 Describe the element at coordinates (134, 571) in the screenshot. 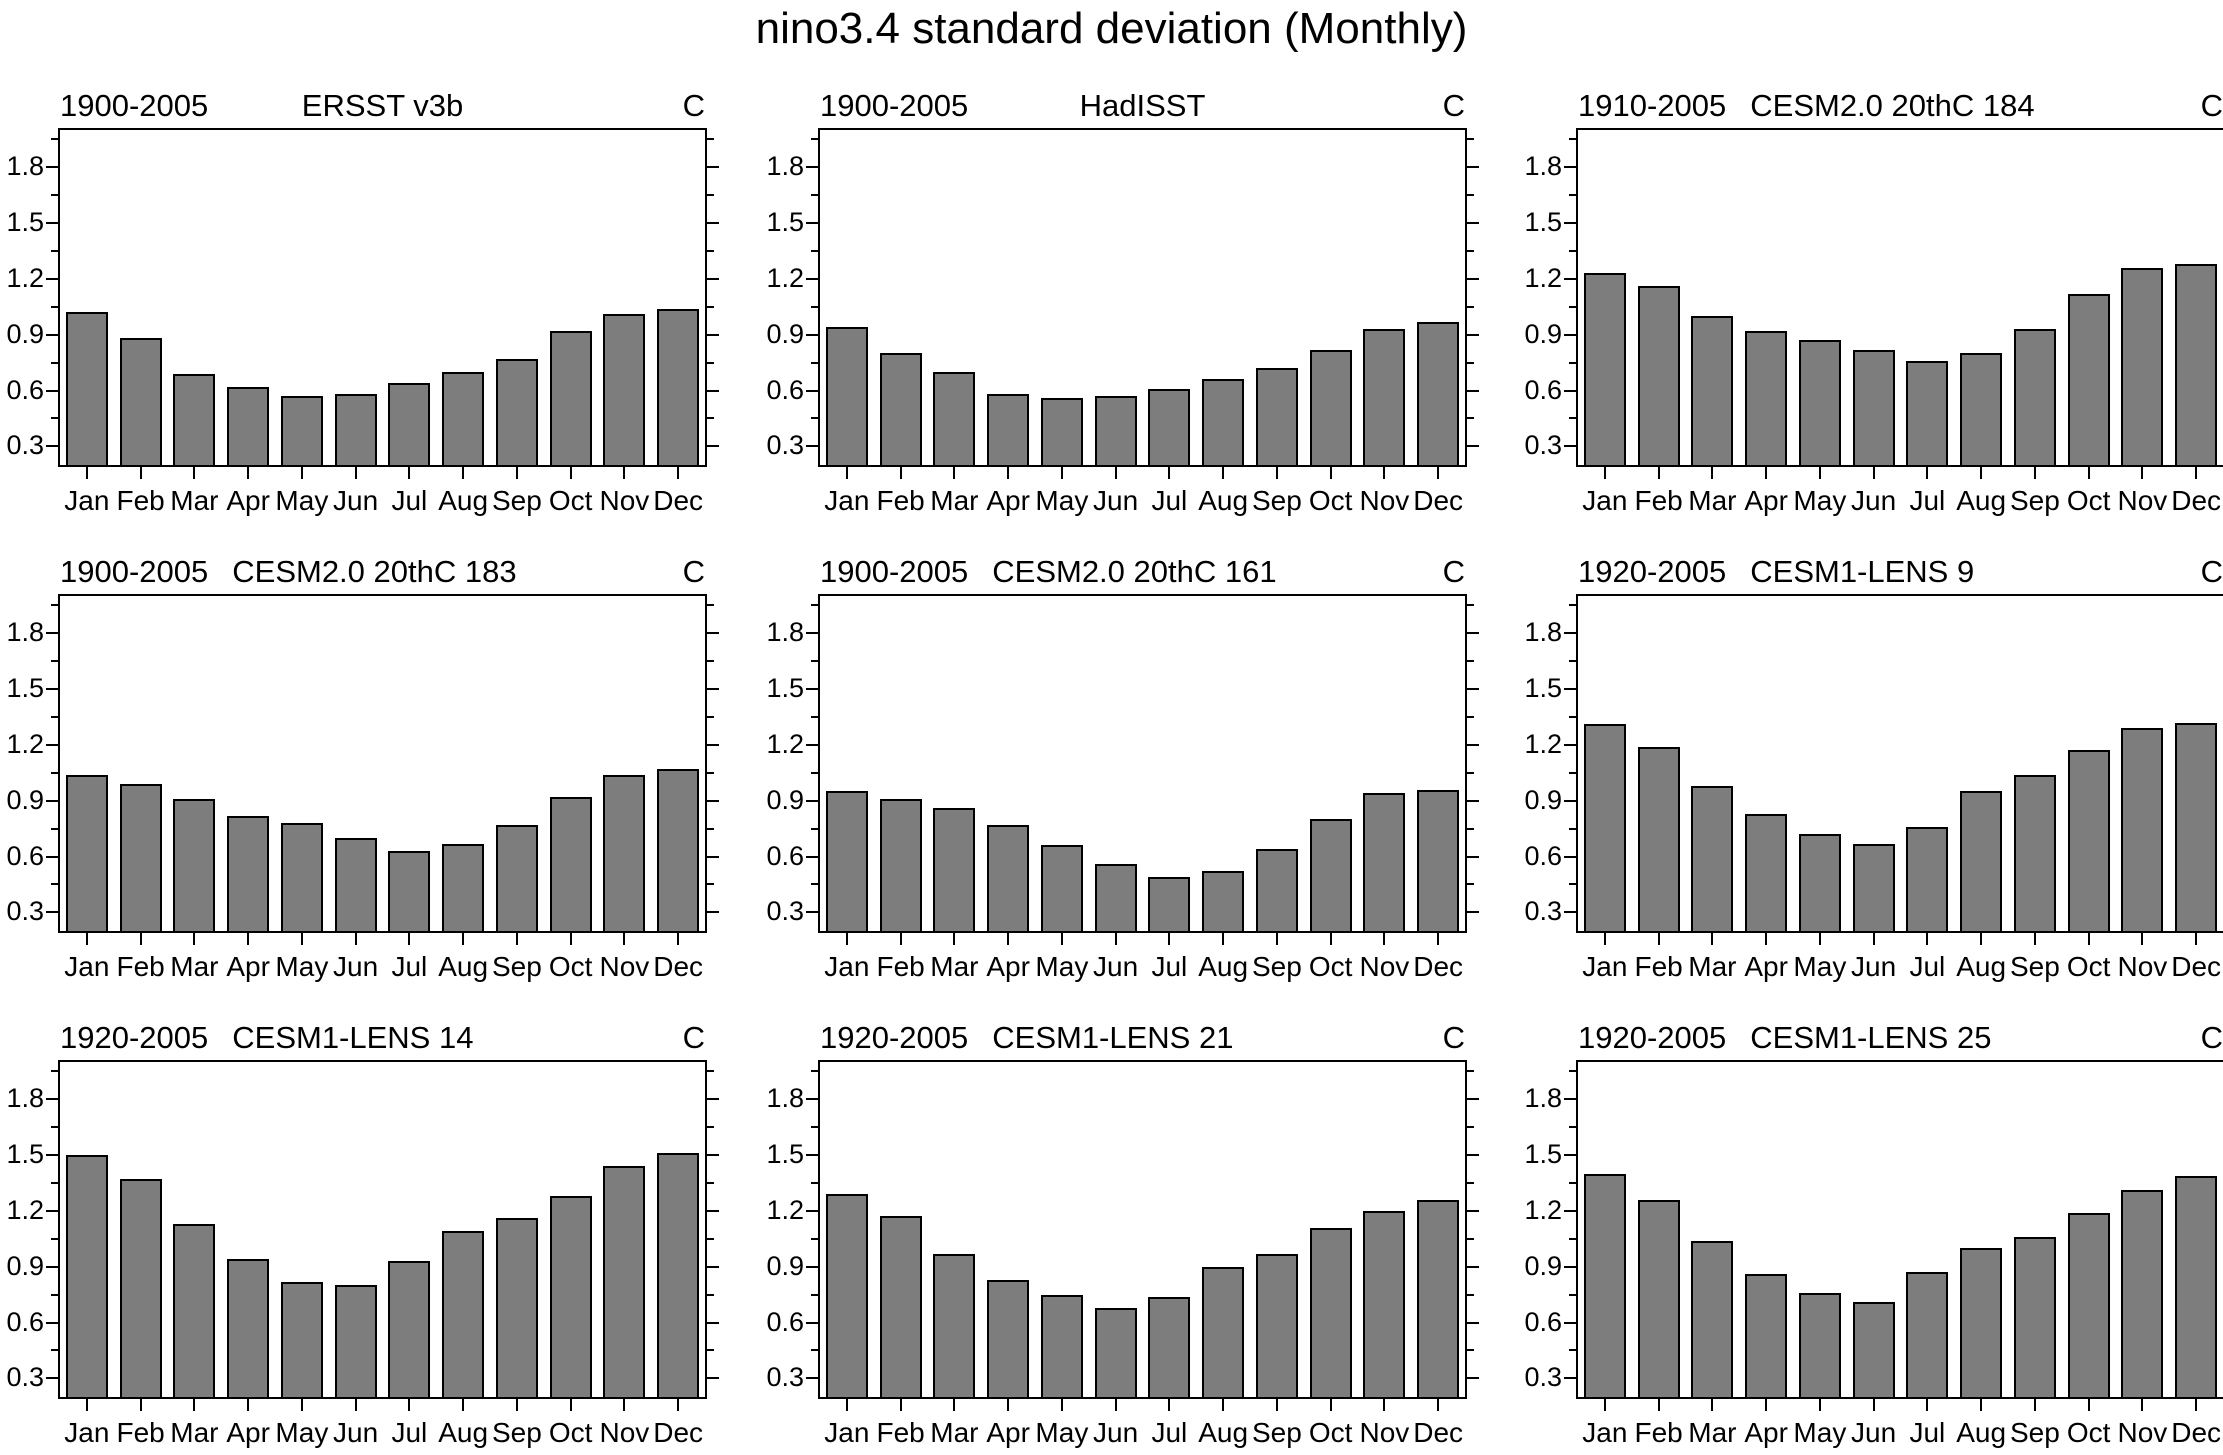

I see `subplot-period: 1900-2005` at that location.